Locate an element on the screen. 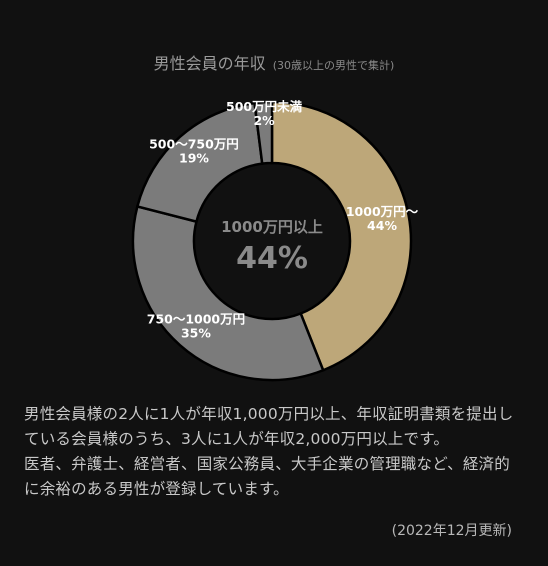 The image size is (548, 566). data-label-under-500: 500万円未満 2% is located at coordinates (264, 113).